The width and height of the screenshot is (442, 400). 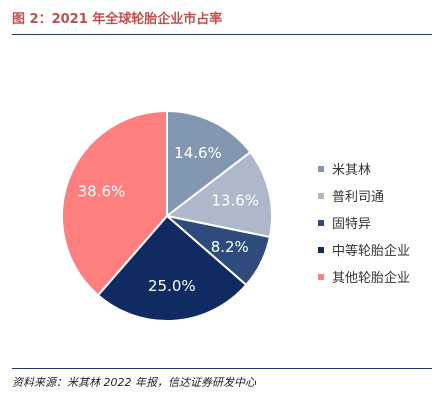 What do you see at coordinates (172, 286) in the screenshot?
I see `pie-slice-value-label: 25.0%` at bounding box center [172, 286].